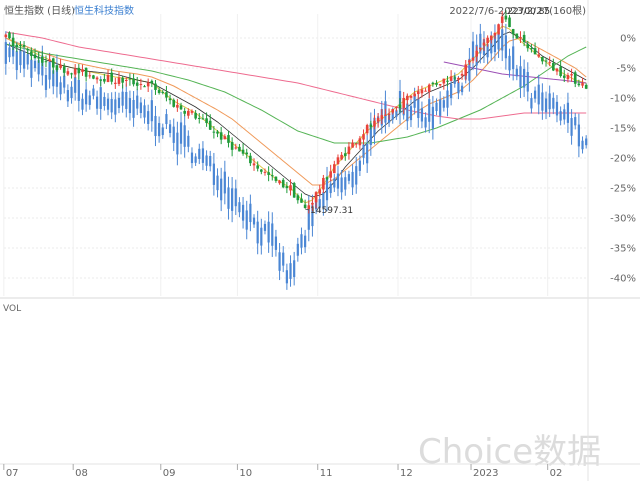 Image resolution: width=640 pixels, height=481 pixels. Describe the element at coordinates (104, 11) in the screenshot. I see `compare-series-label: 恒生科技指数` at that location.